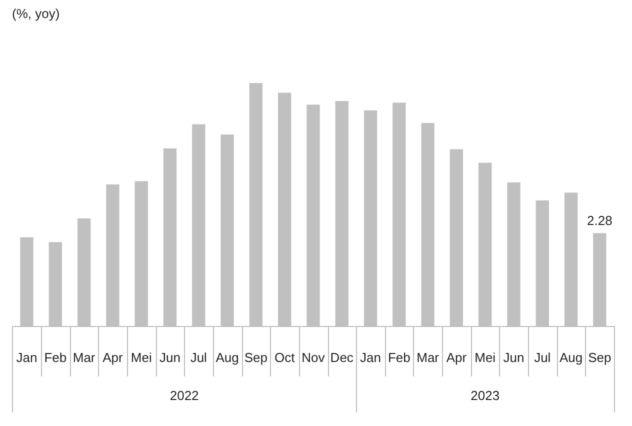 This screenshot has height=426, width=632. What do you see at coordinates (342, 357) in the screenshot?
I see `x-tick-label: Dec` at bounding box center [342, 357].